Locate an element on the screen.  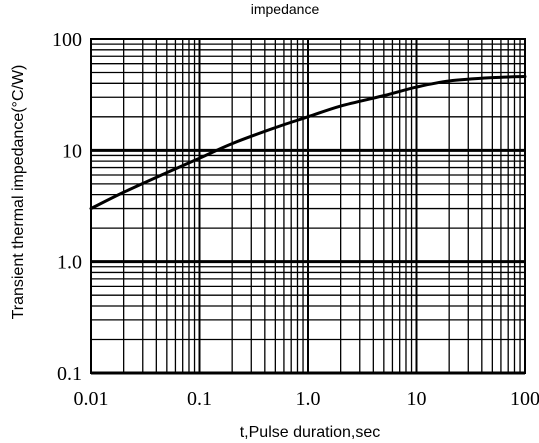
chart-title: impedance is located at coordinates (285, 9).